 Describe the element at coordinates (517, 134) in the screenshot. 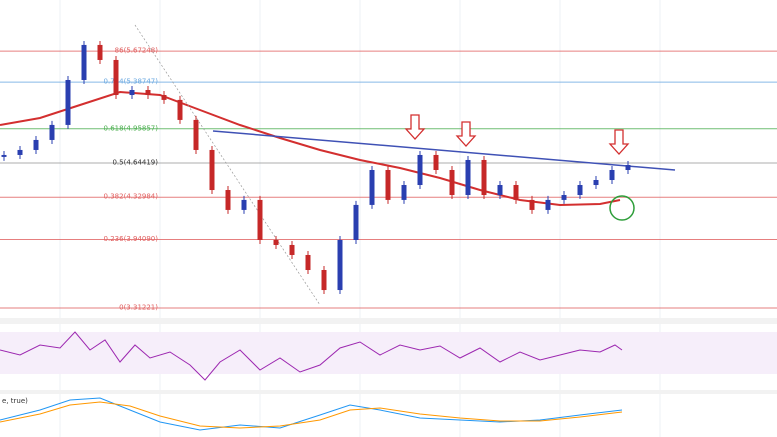

I see `arrows` at that location.